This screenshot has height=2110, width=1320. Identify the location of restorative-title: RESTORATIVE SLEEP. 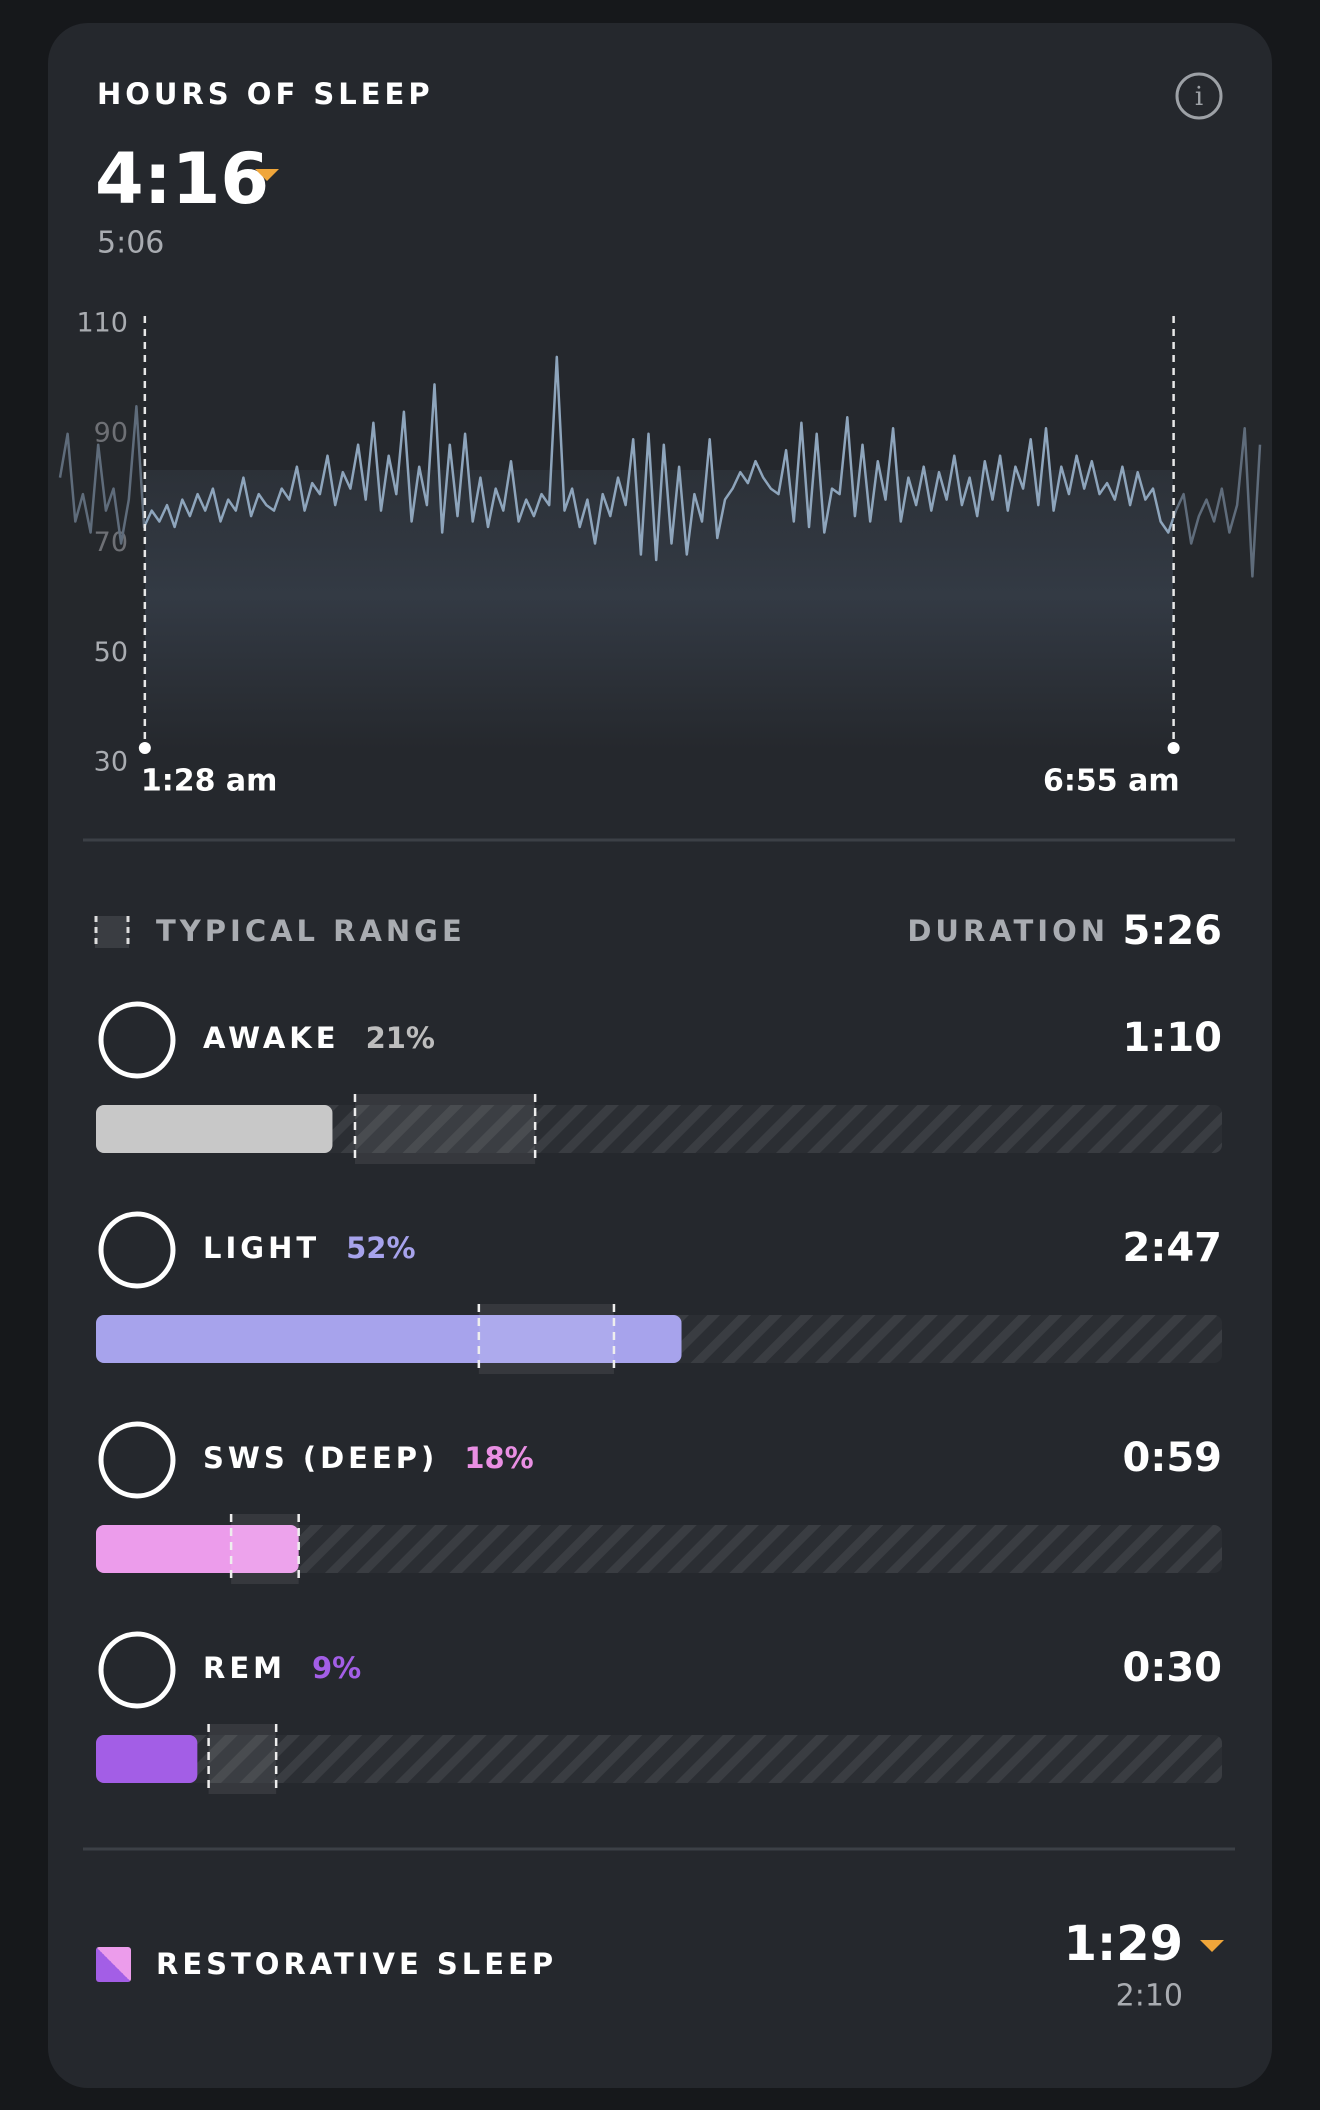
(356, 1964).